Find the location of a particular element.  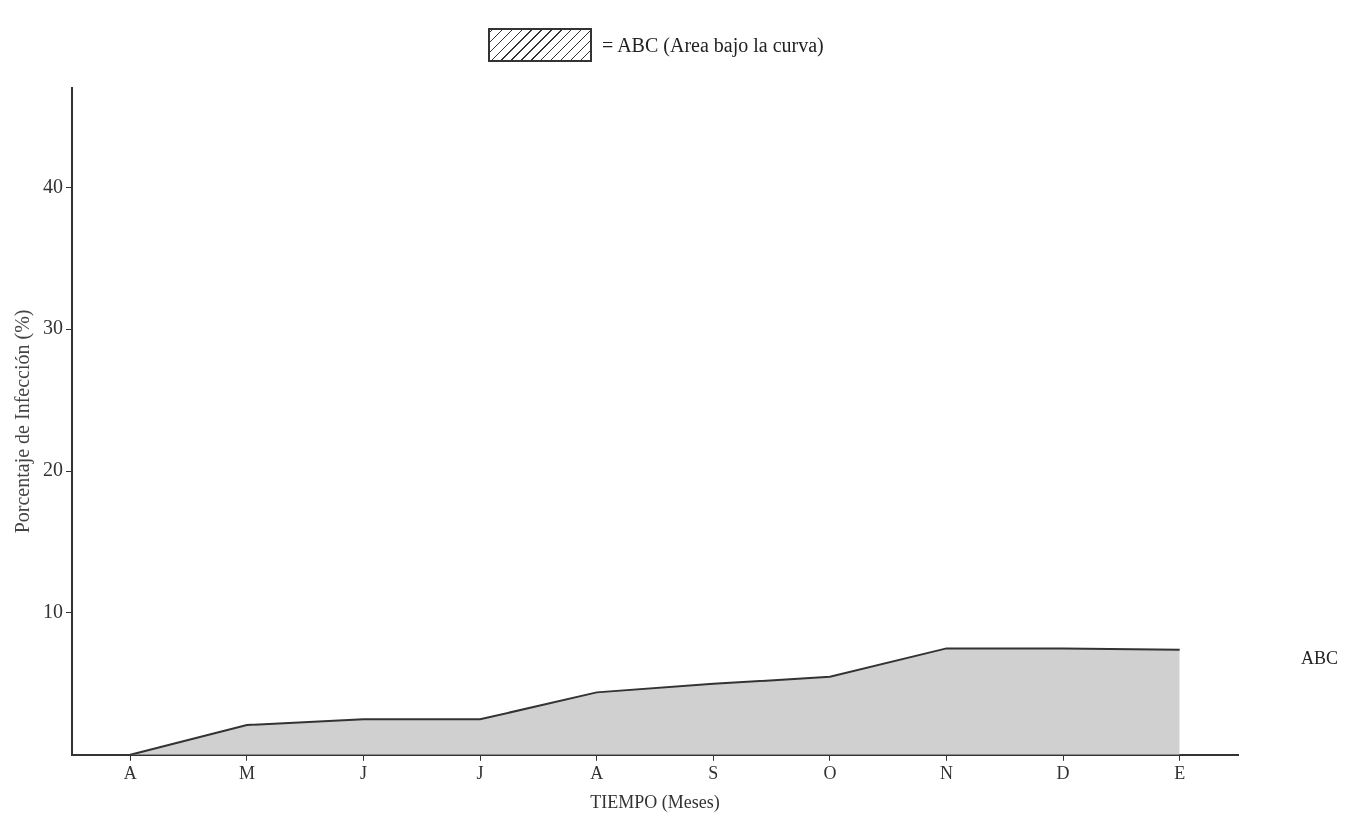

y-axis-title: Porcentaje de Infección (%) is located at coordinates (23, 421).